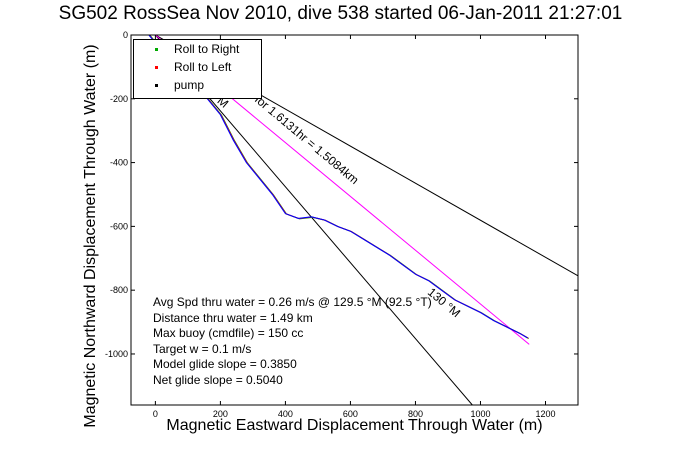 The width and height of the screenshot is (681, 454). What do you see at coordinates (203, 67) in the screenshot?
I see `legend-label-roll-left: Roll to Left` at bounding box center [203, 67].